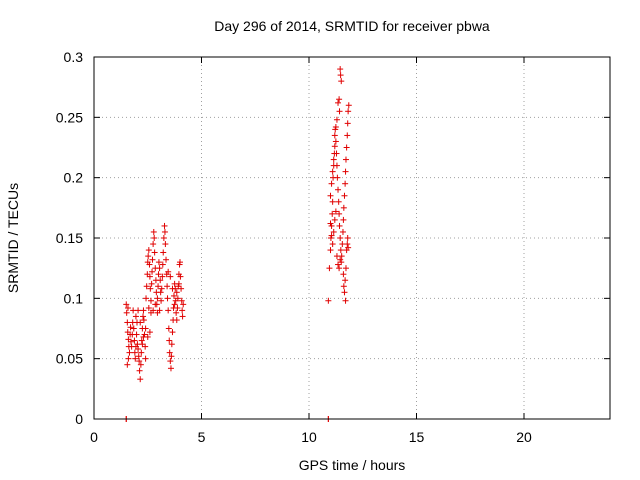 The width and height of the screenshot is (640, 480). Describe the element at coordinates (69, 117) in the screenshot. I see `y-tick-label: 0.25` at that location.